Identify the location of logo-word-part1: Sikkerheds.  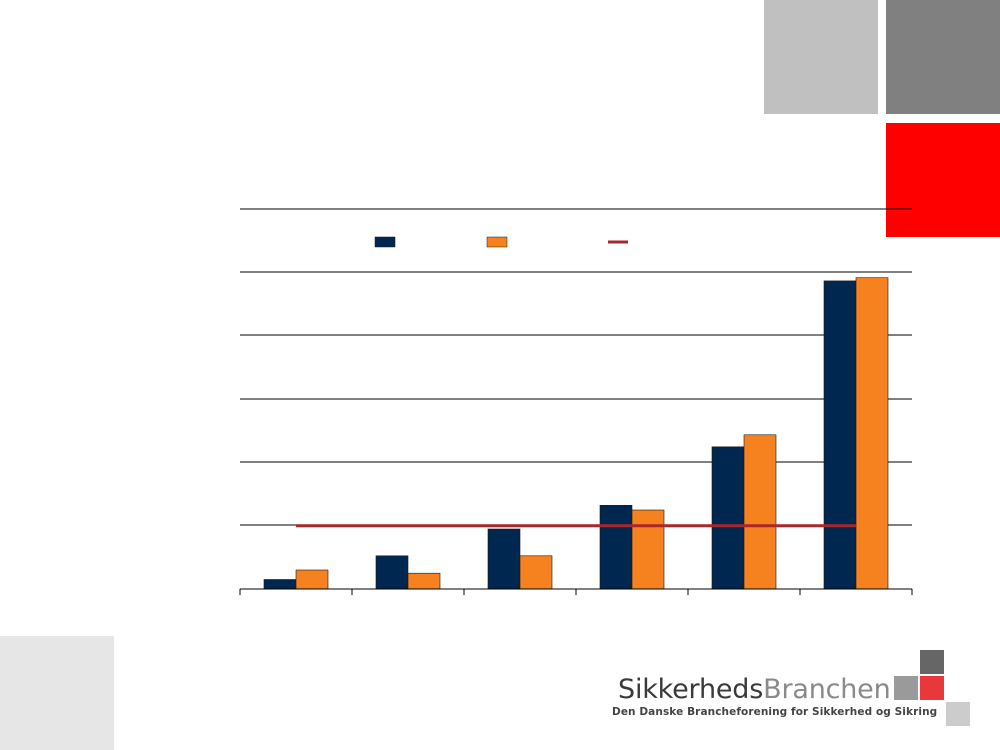
(691, 689).